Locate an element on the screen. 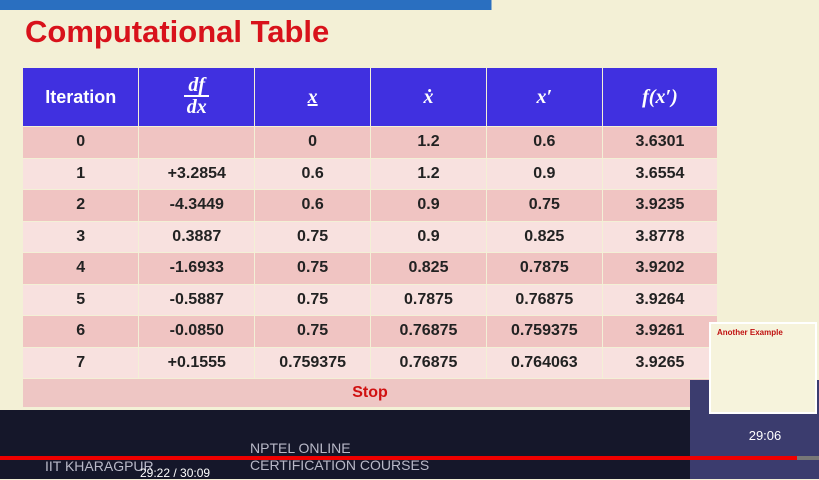 Image resolution: width=819 pixels, height=480 pixels. table-cell: 3.8778 is located at coordinates (660, 236).